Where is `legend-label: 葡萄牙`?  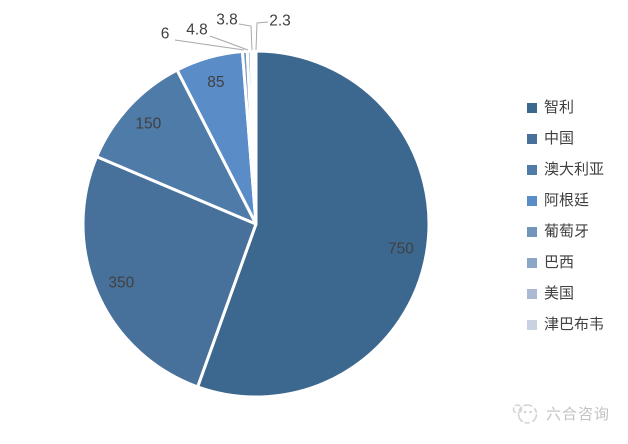
legend-label: 葡萄牙 is located at coordinates (567, 231).